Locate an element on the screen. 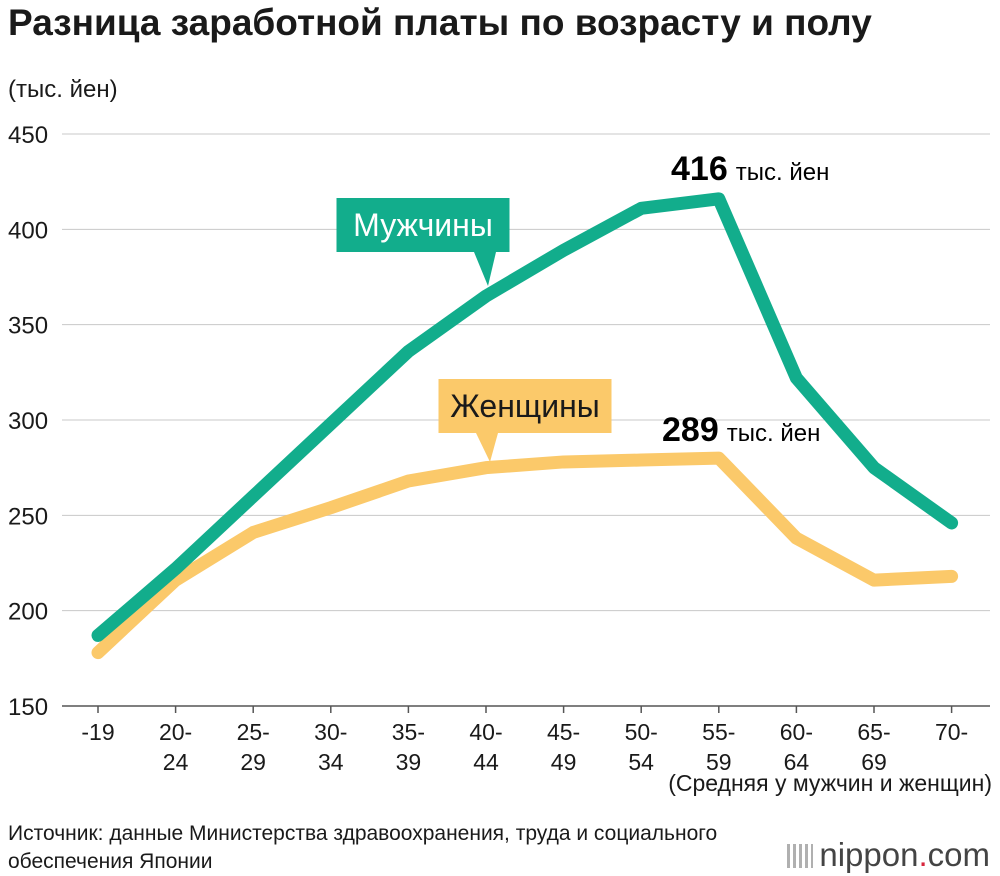 Image resolution: width=1000 pixels, height=876 pixels. y-tick-label: 350 is located at coordinates (28, 326).